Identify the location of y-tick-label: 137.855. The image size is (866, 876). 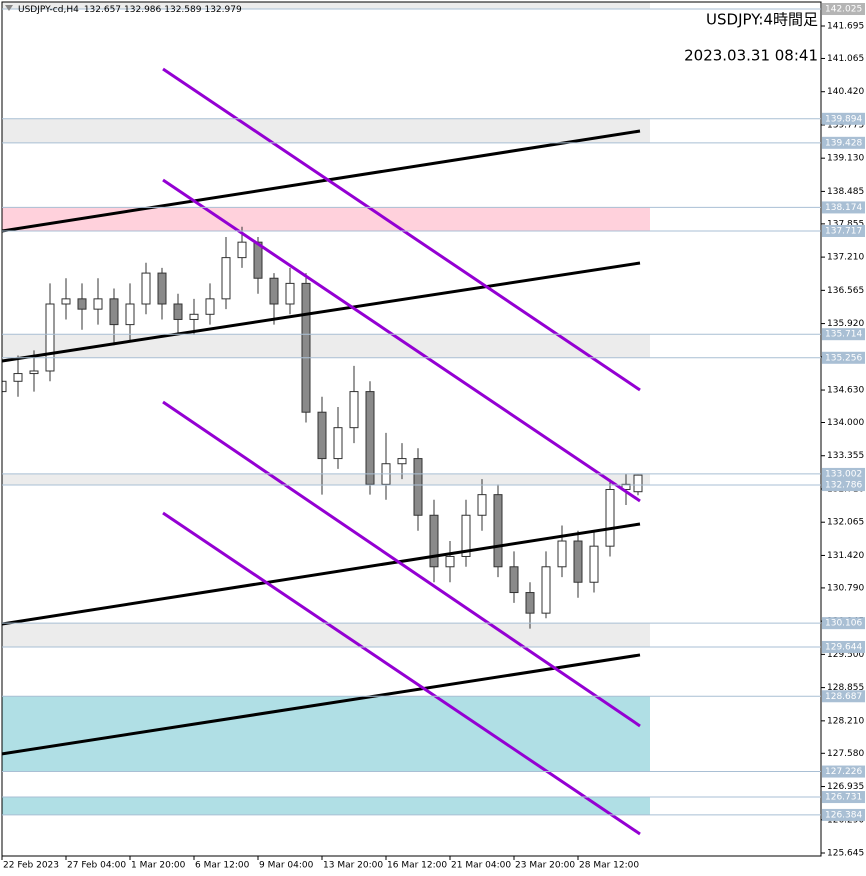
(845, 224).